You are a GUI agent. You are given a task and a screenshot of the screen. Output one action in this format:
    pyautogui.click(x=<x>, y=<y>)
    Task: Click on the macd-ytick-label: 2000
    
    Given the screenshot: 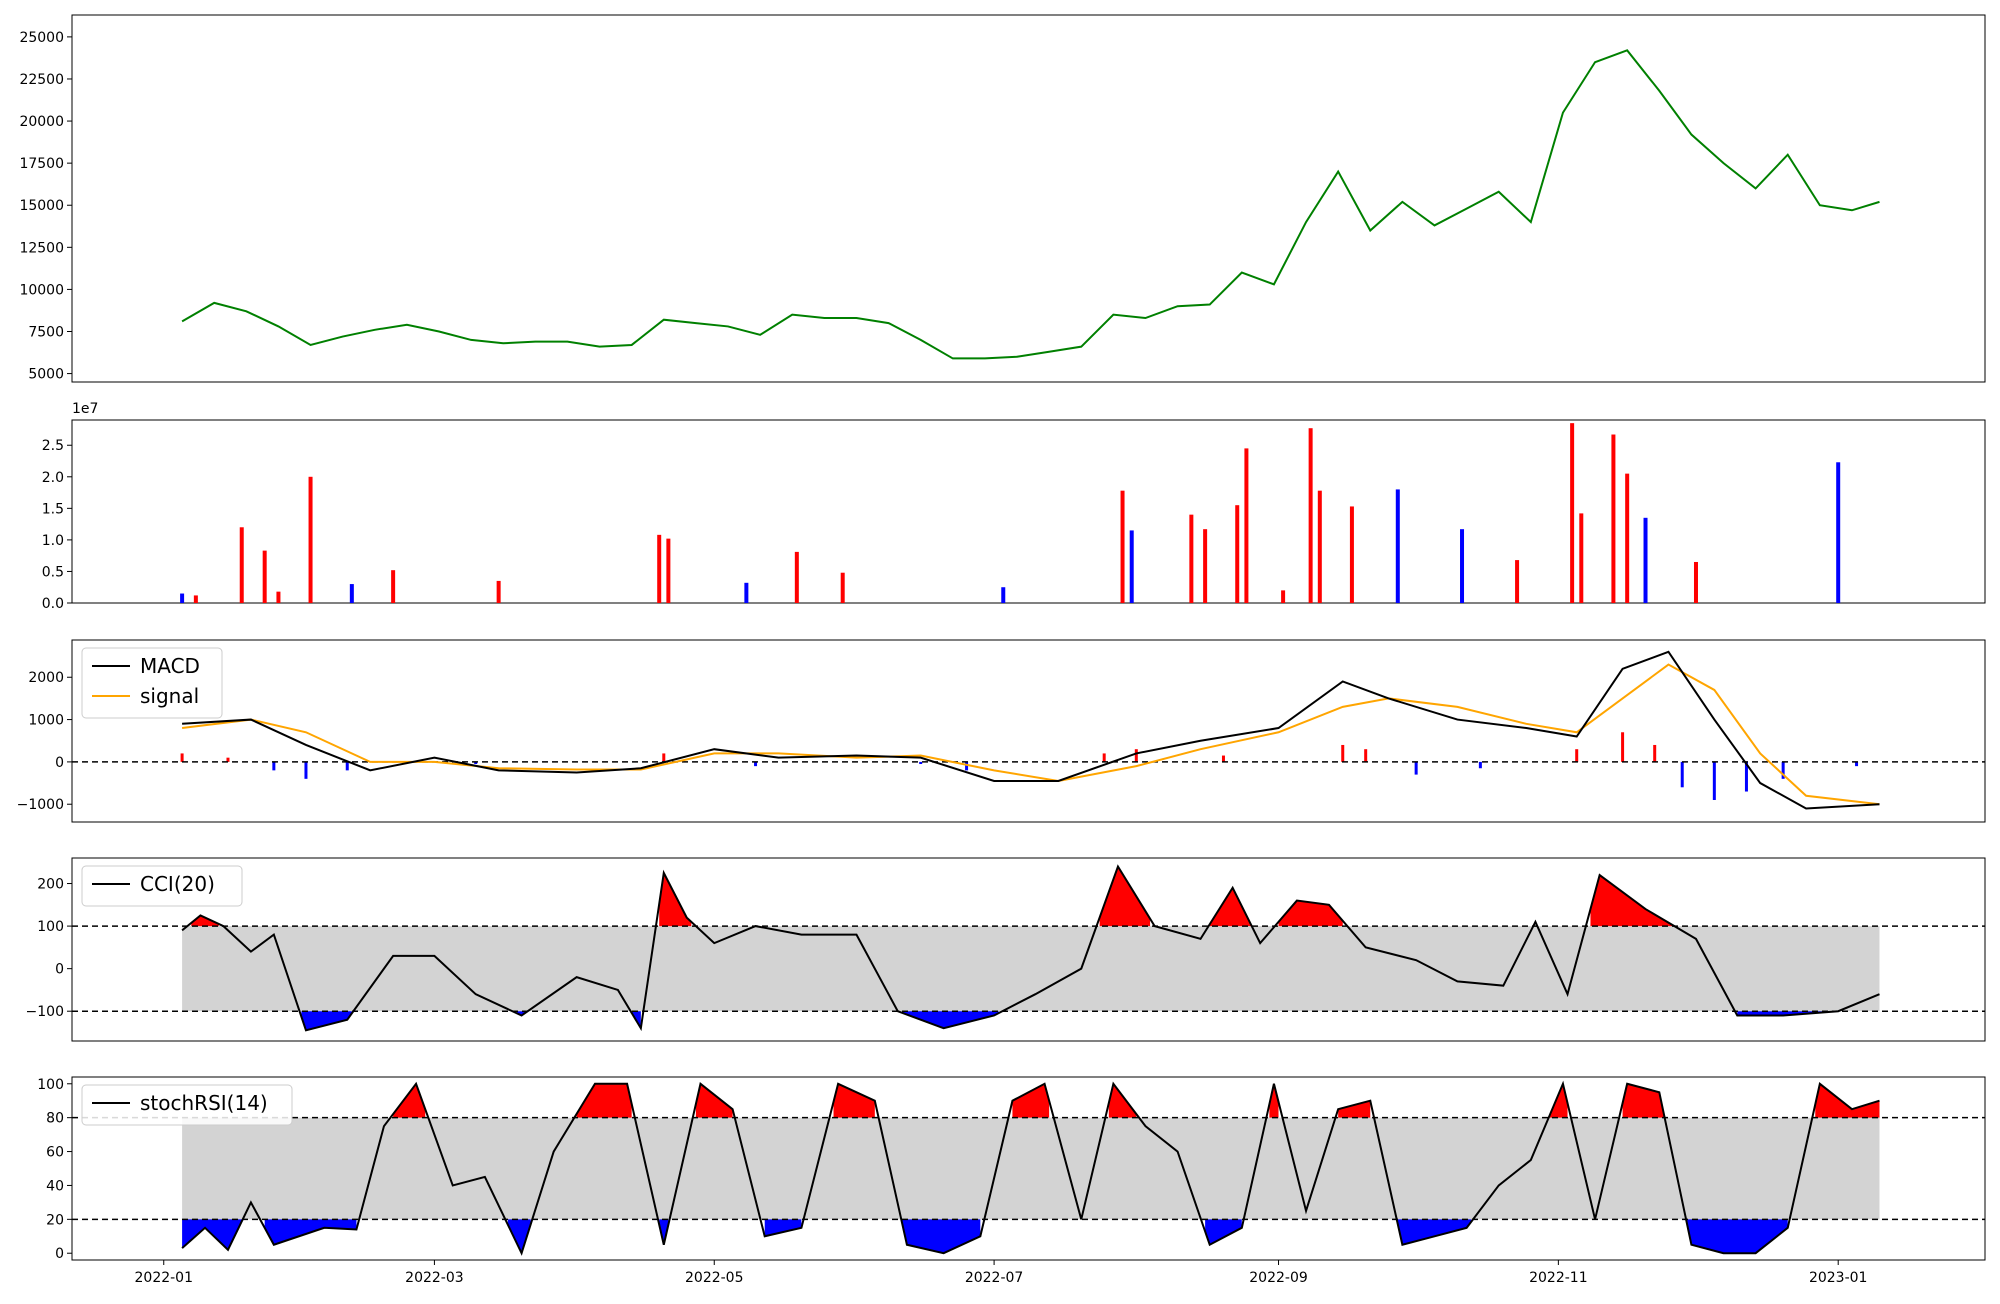 What is the action you would take?
    pyautogui.click(x=46, y=678)
    